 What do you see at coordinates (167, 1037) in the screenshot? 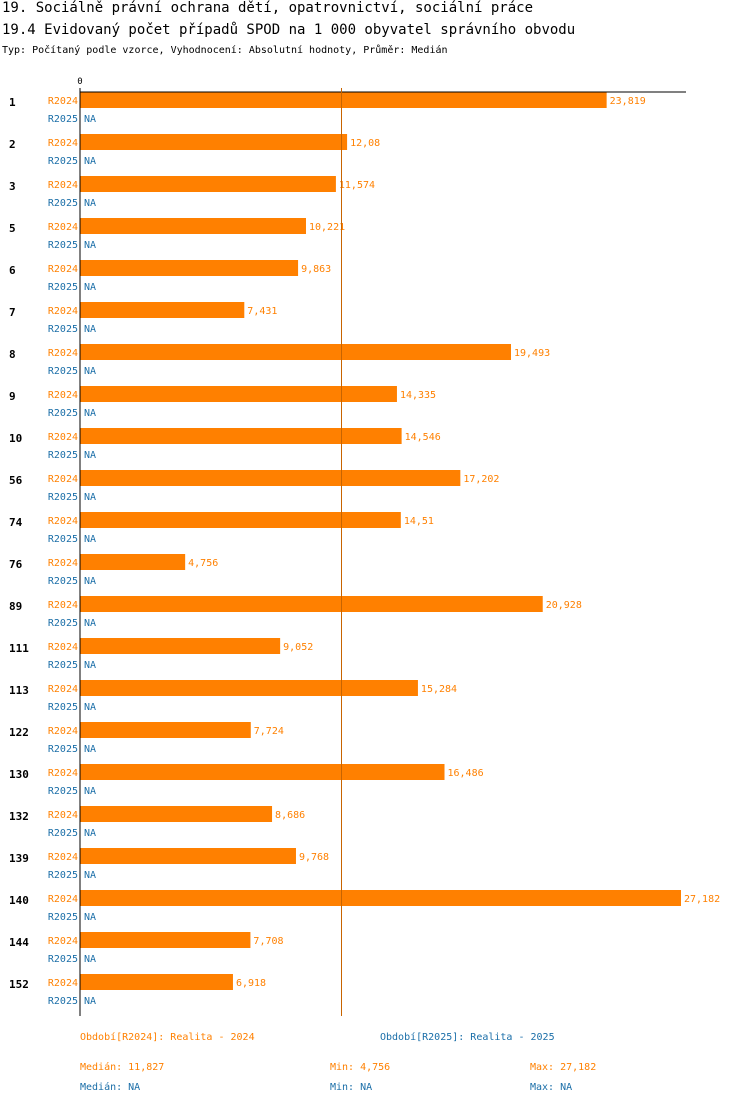
I see `legend-period-2024: Období[R2024]: Realita - 2024` at bounding box center [167, 1037].